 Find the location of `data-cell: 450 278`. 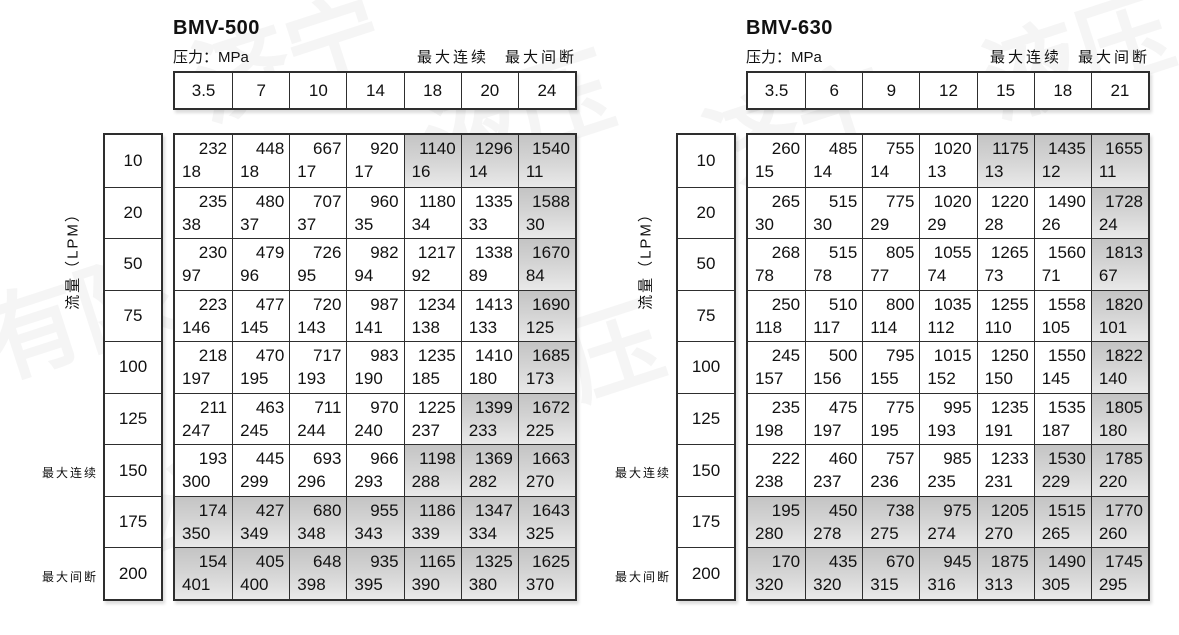

data-cell: 450 278 is located at coordinates (834, 521).